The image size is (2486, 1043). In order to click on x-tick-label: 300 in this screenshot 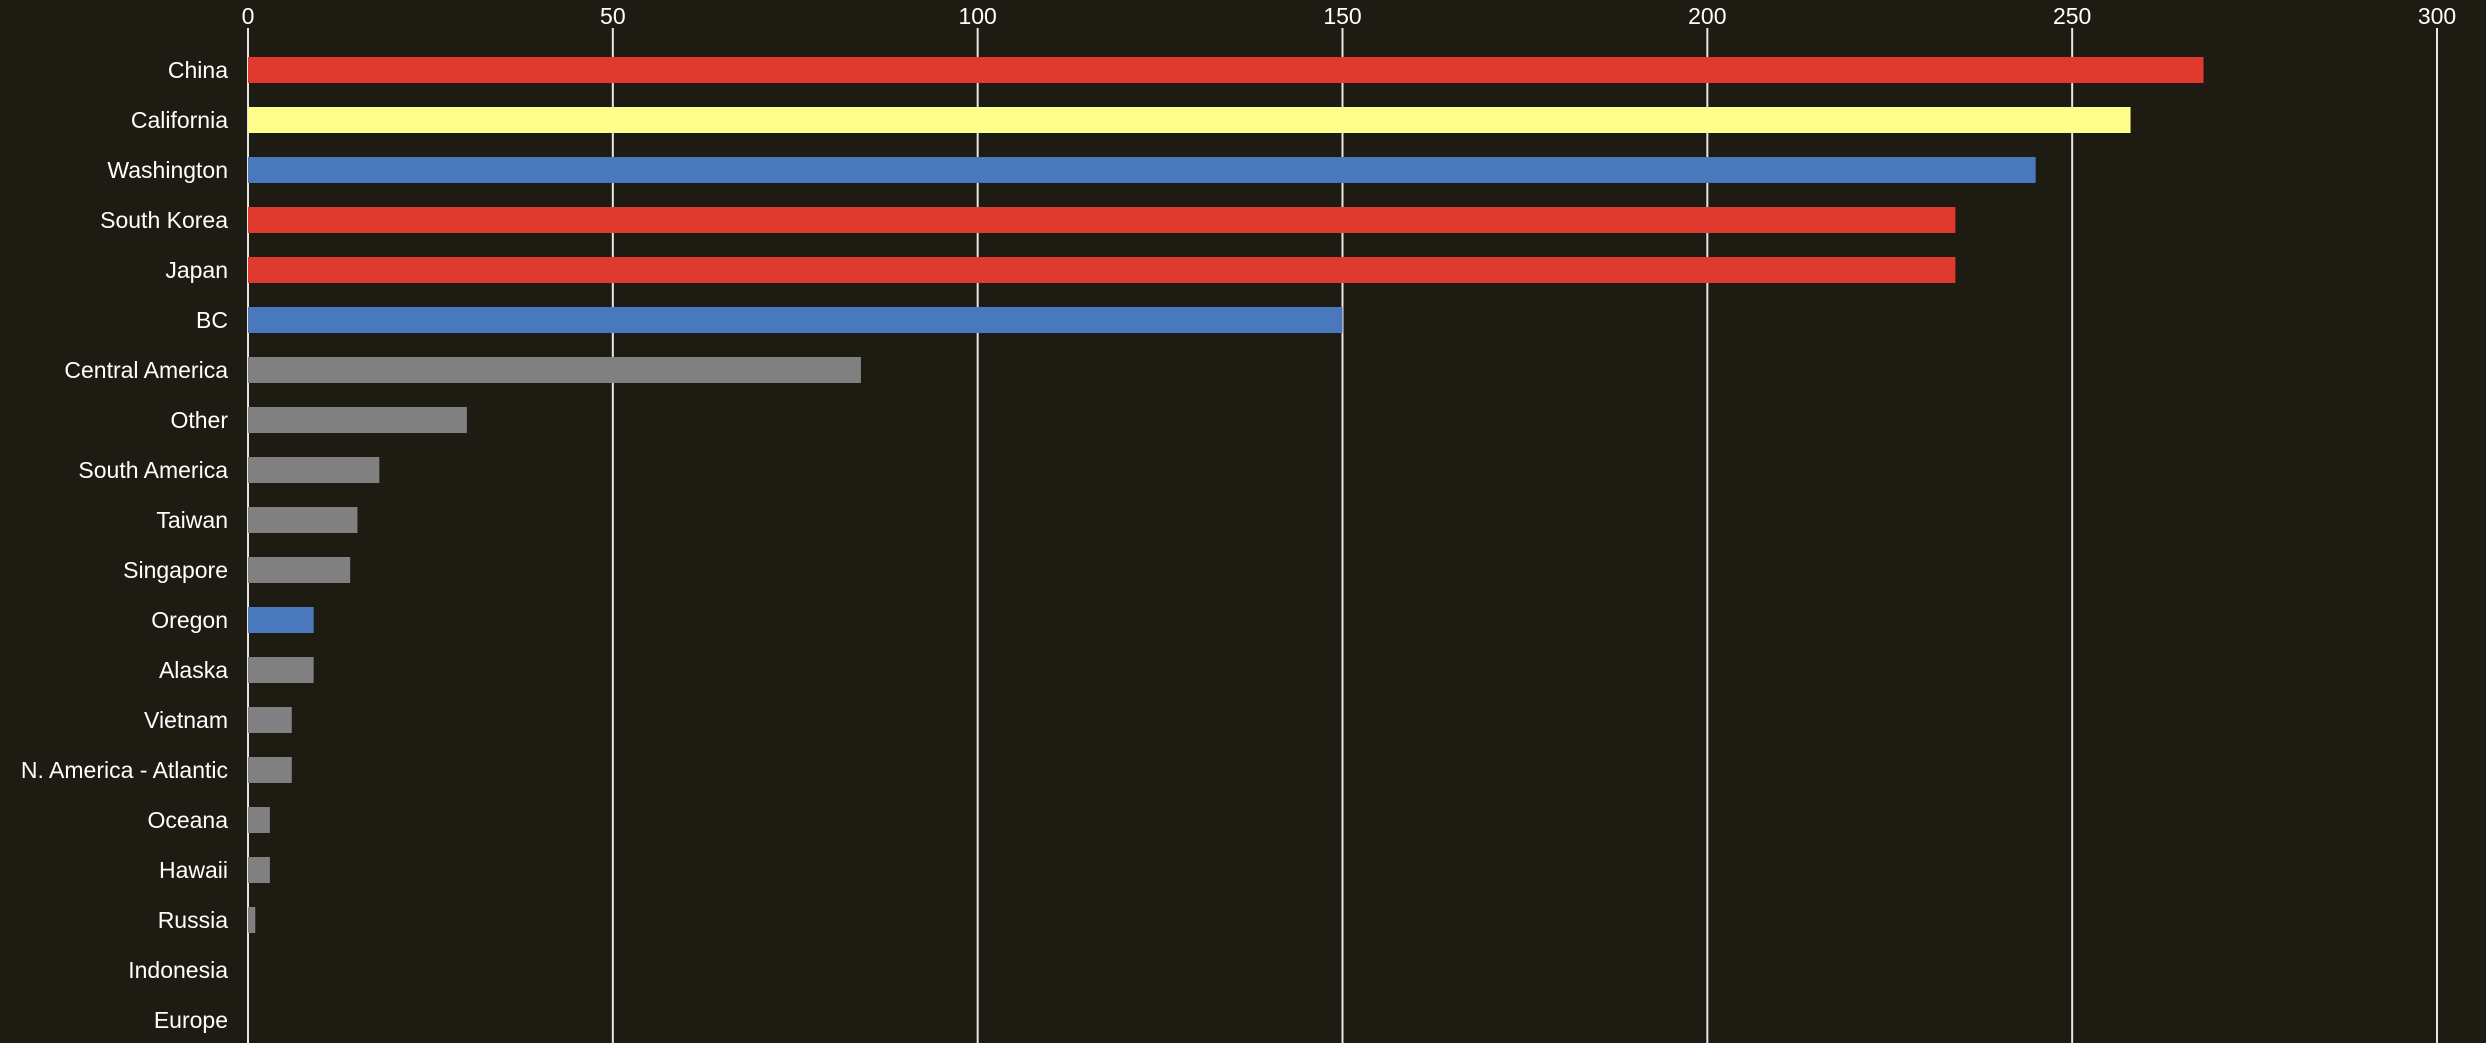, I will do `click(2437, 16)`.